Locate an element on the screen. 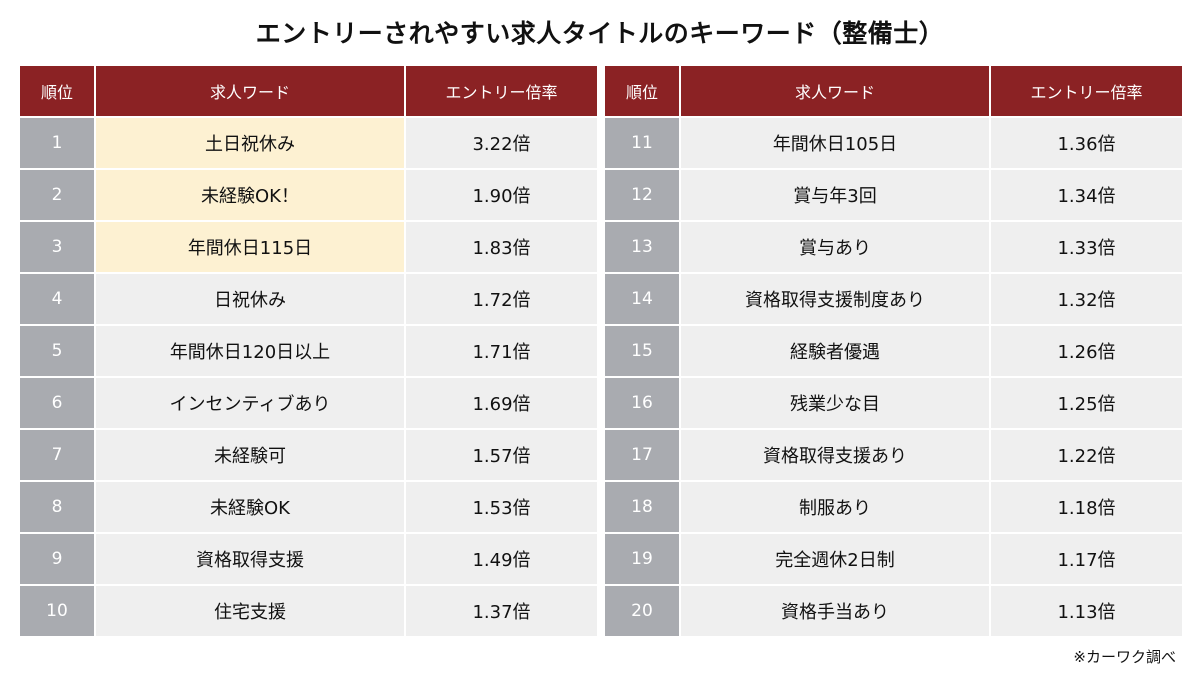 Image resolution: width=1200 pixels, height=675 pixels. rank-cell: 8 is located at coordinates (57, 507).